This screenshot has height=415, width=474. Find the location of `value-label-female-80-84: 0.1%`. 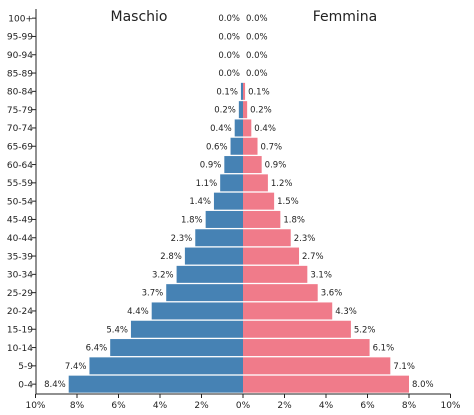

value-label-female-80-84: 0.1% is located at coordinates (259, 92).